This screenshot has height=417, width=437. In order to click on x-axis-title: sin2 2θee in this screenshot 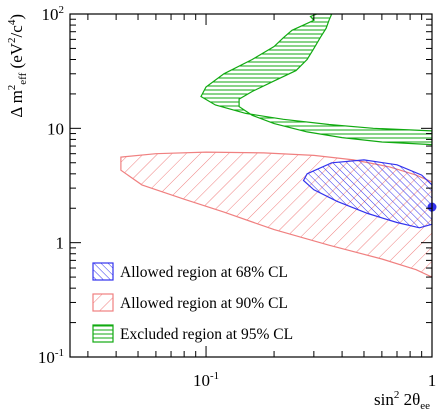, I will do `click(402, 400)`.